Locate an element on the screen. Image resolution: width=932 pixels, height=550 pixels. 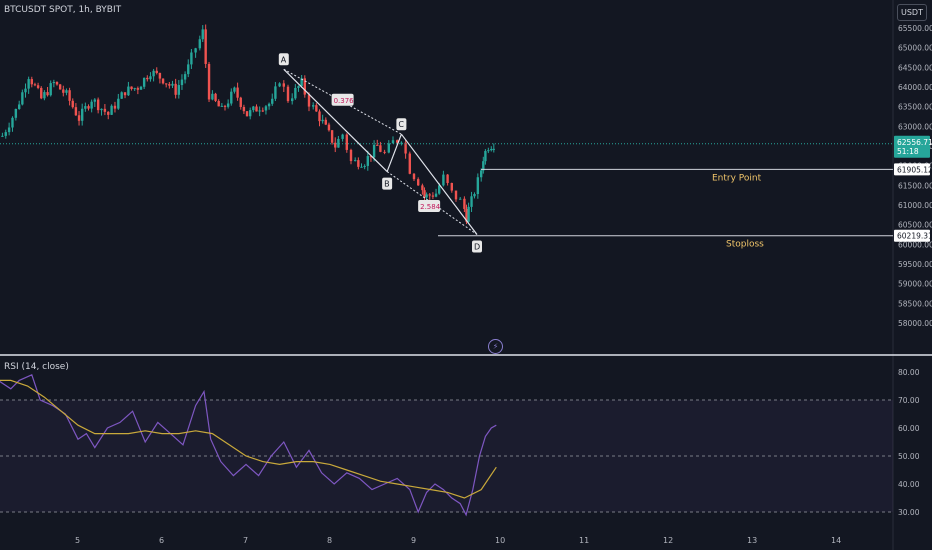
pattern-point-label: A is located at coordinates (284, 59).